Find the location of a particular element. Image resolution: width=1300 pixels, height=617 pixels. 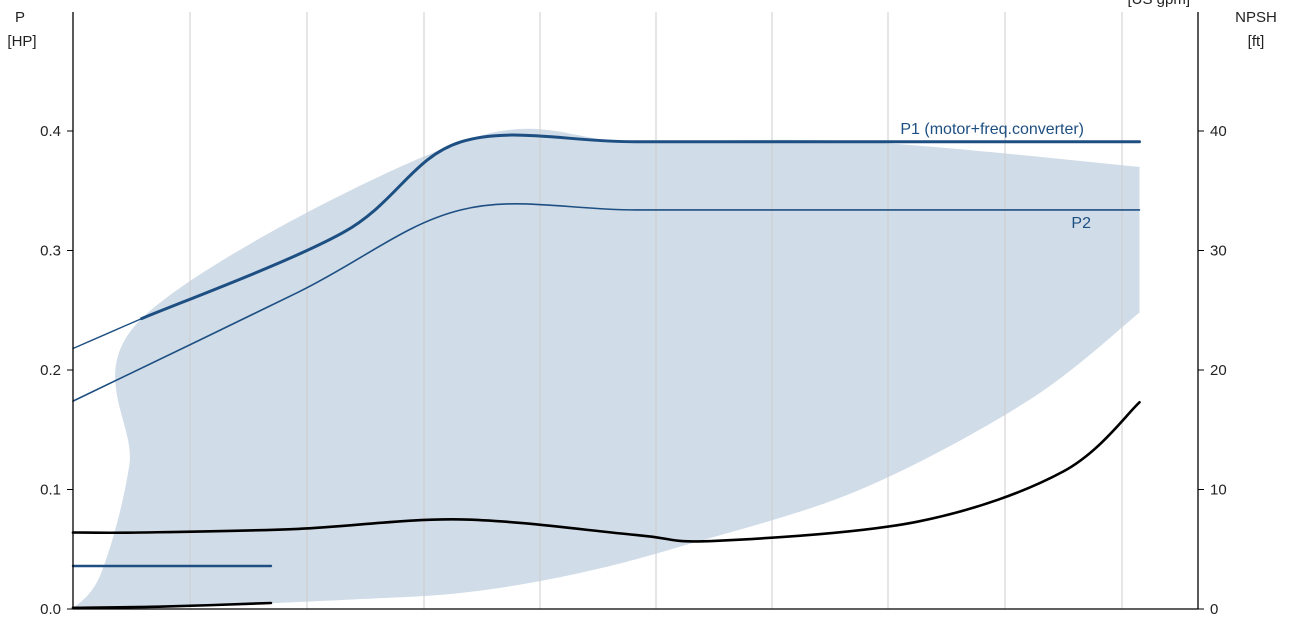

left-axis-title: P is located at coordinates (20, 17).